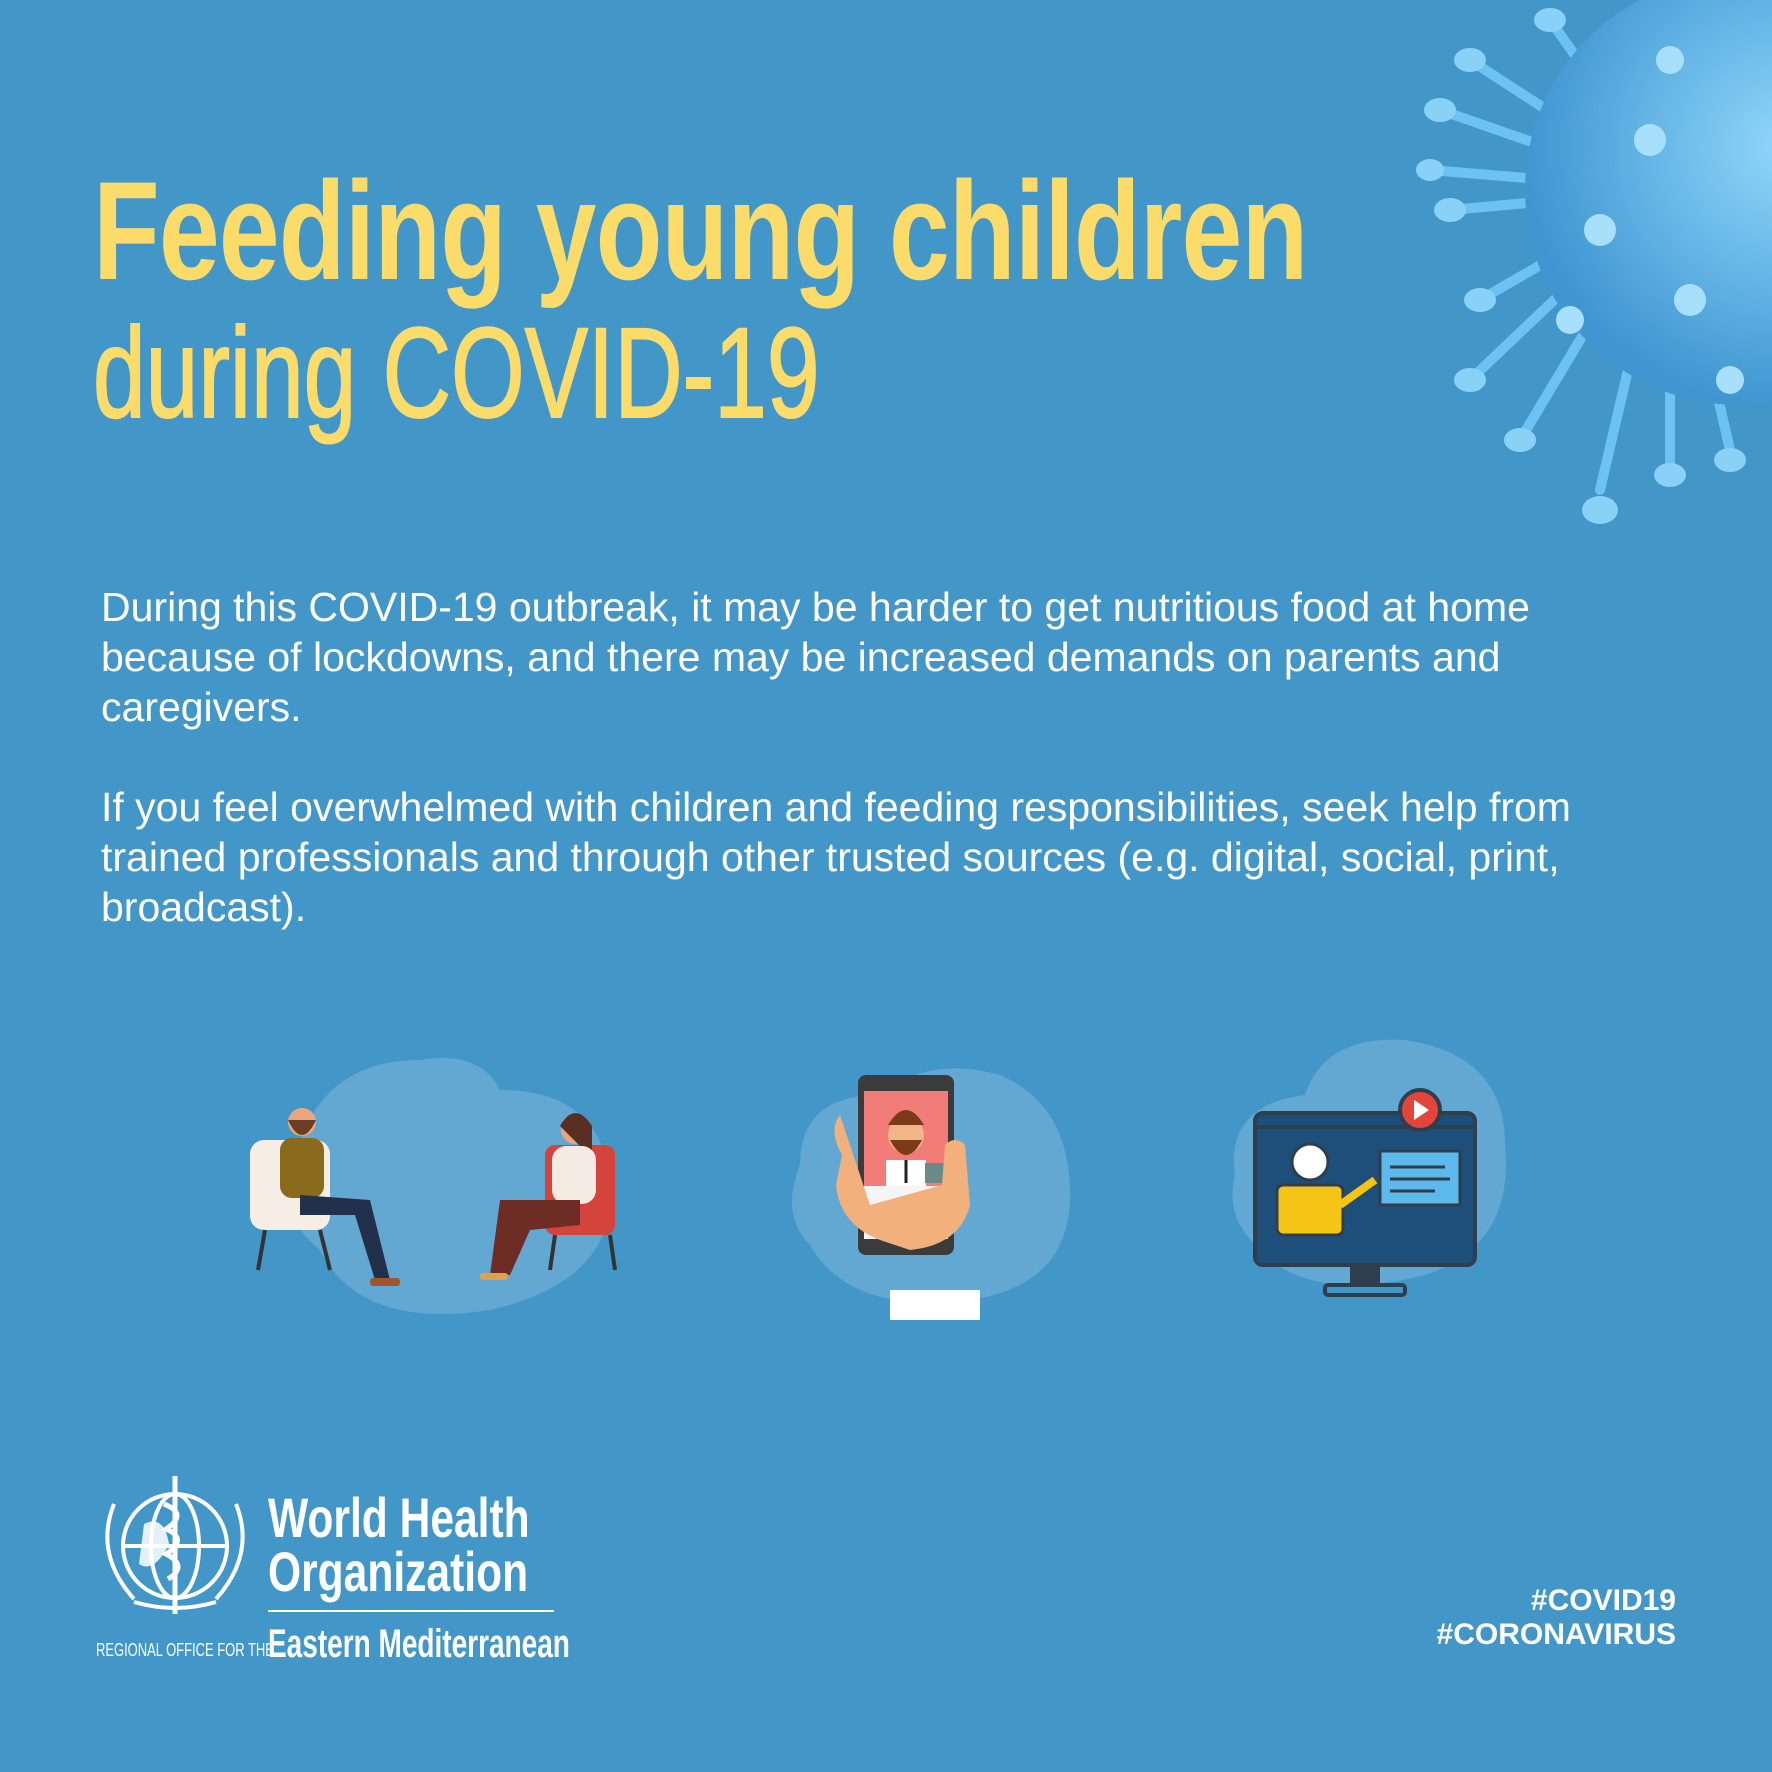 The height and width of the screenshot is (1772, 1772). What do you see at coordinates (411, 1611) in the screenshot?
I see `logo-divider` at bounding box center [411, 1611].